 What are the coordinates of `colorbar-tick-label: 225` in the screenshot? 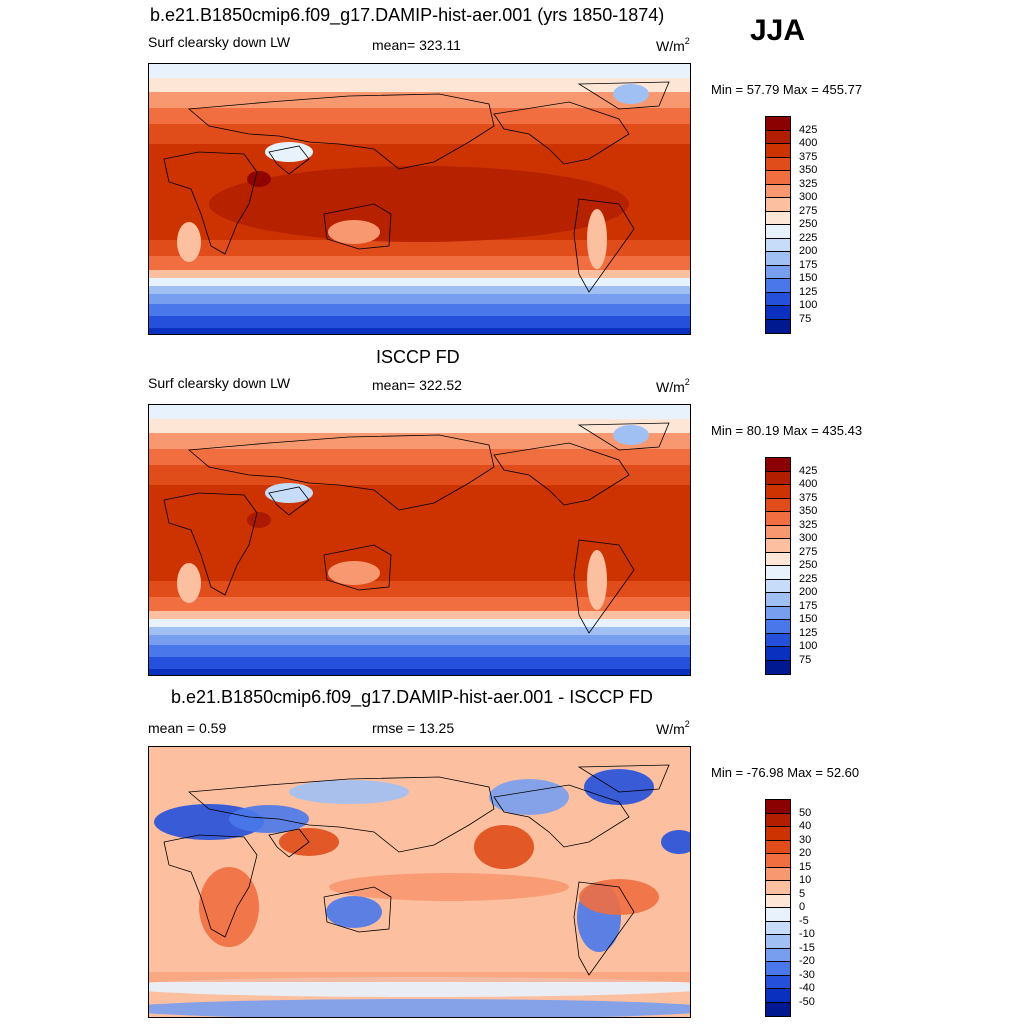 It's located at (808, 578).